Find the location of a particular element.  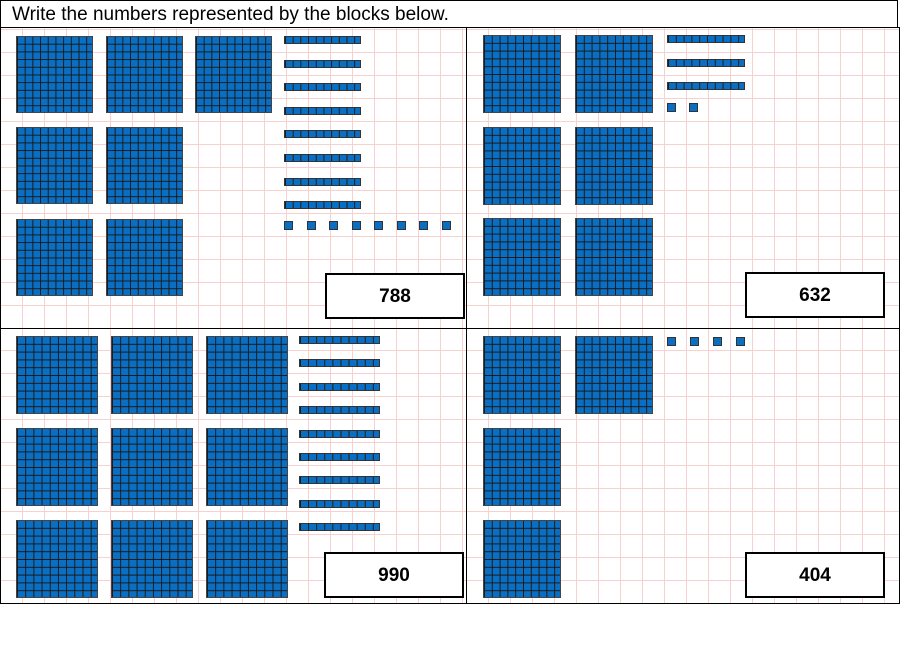

answer-box-4: 404 is located at coordinates (815, 575).